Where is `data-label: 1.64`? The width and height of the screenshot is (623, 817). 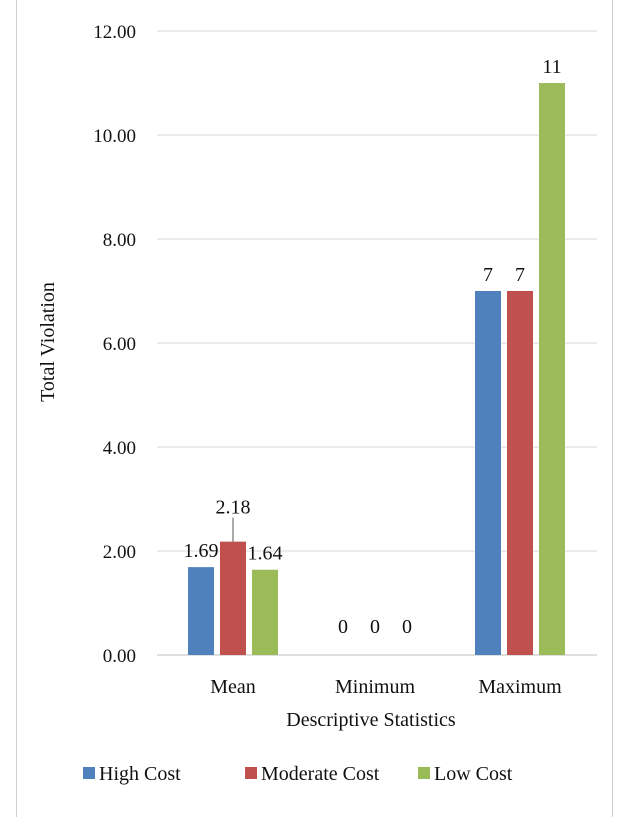
data-label: 1.64 is located at coordinates (265, 554).